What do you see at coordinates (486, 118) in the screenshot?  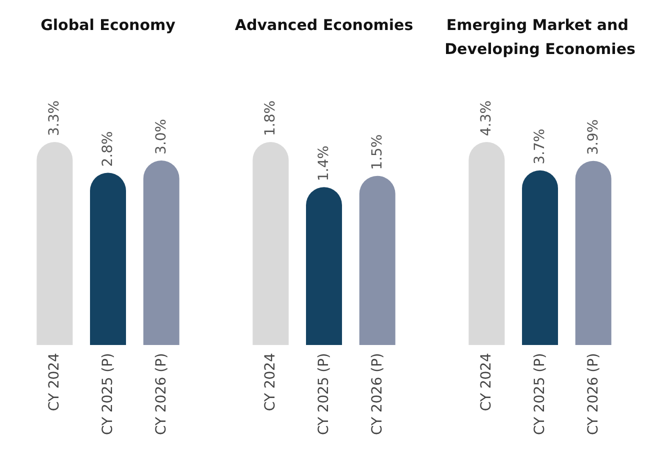 I see `data-label: 4.3%` at bounding box center [486, 118].